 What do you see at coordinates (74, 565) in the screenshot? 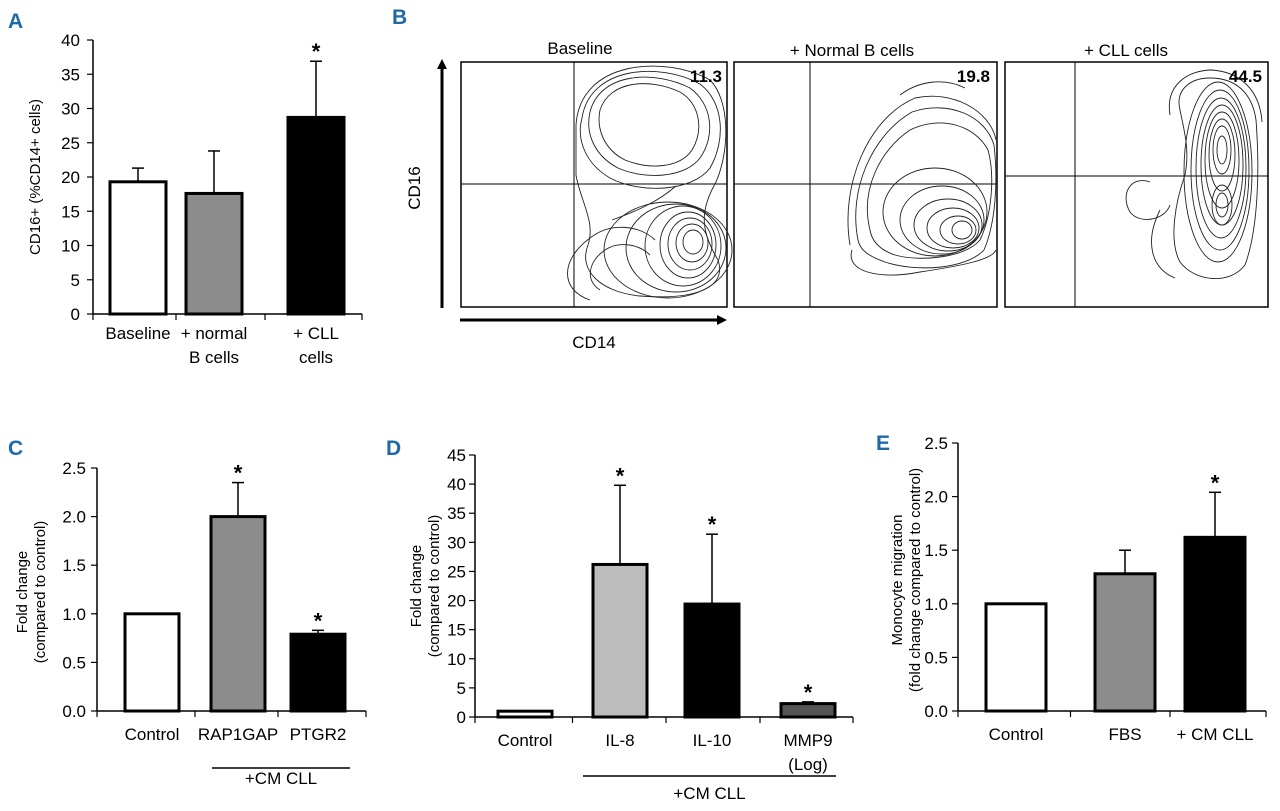
I see `chart-c-y-tick-label: 1.5` at bounding box center [74, 565].